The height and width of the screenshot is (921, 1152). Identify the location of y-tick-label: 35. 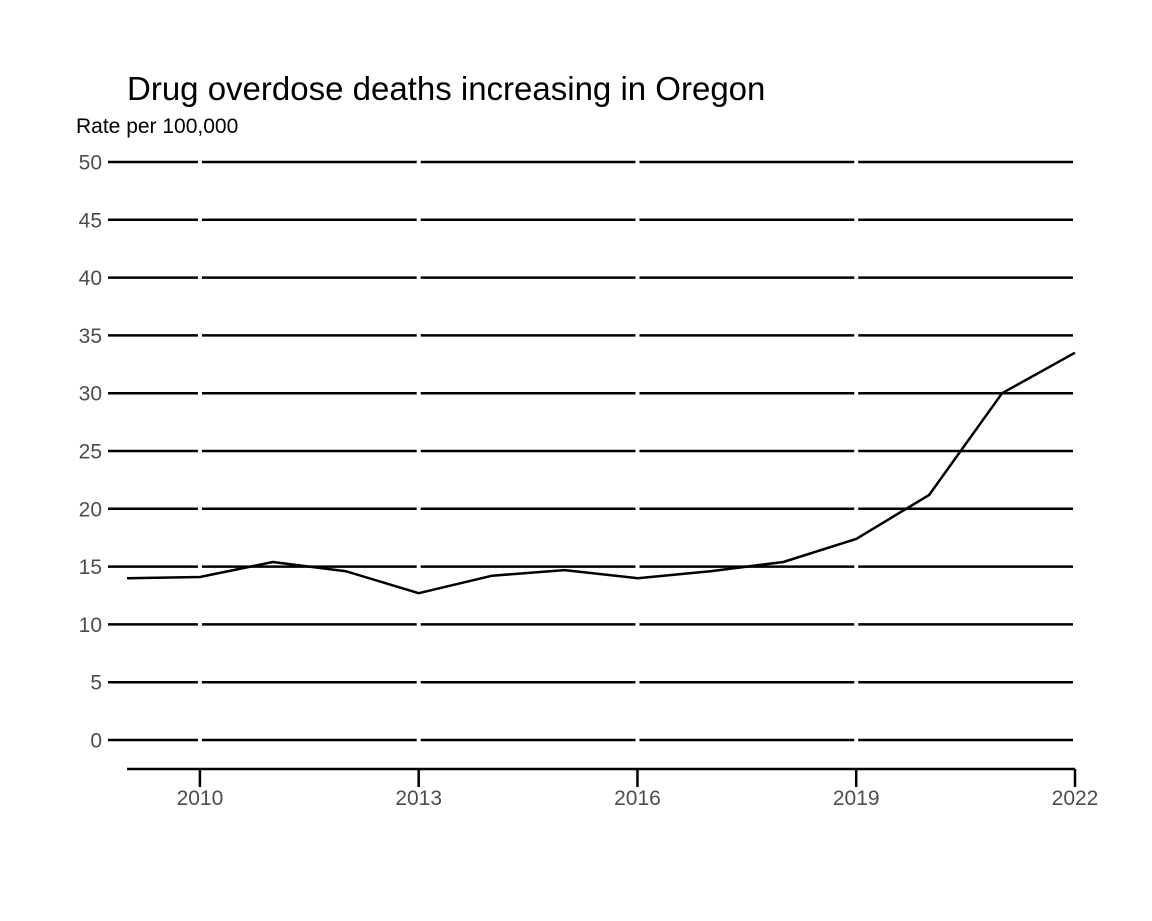
(90, 336).